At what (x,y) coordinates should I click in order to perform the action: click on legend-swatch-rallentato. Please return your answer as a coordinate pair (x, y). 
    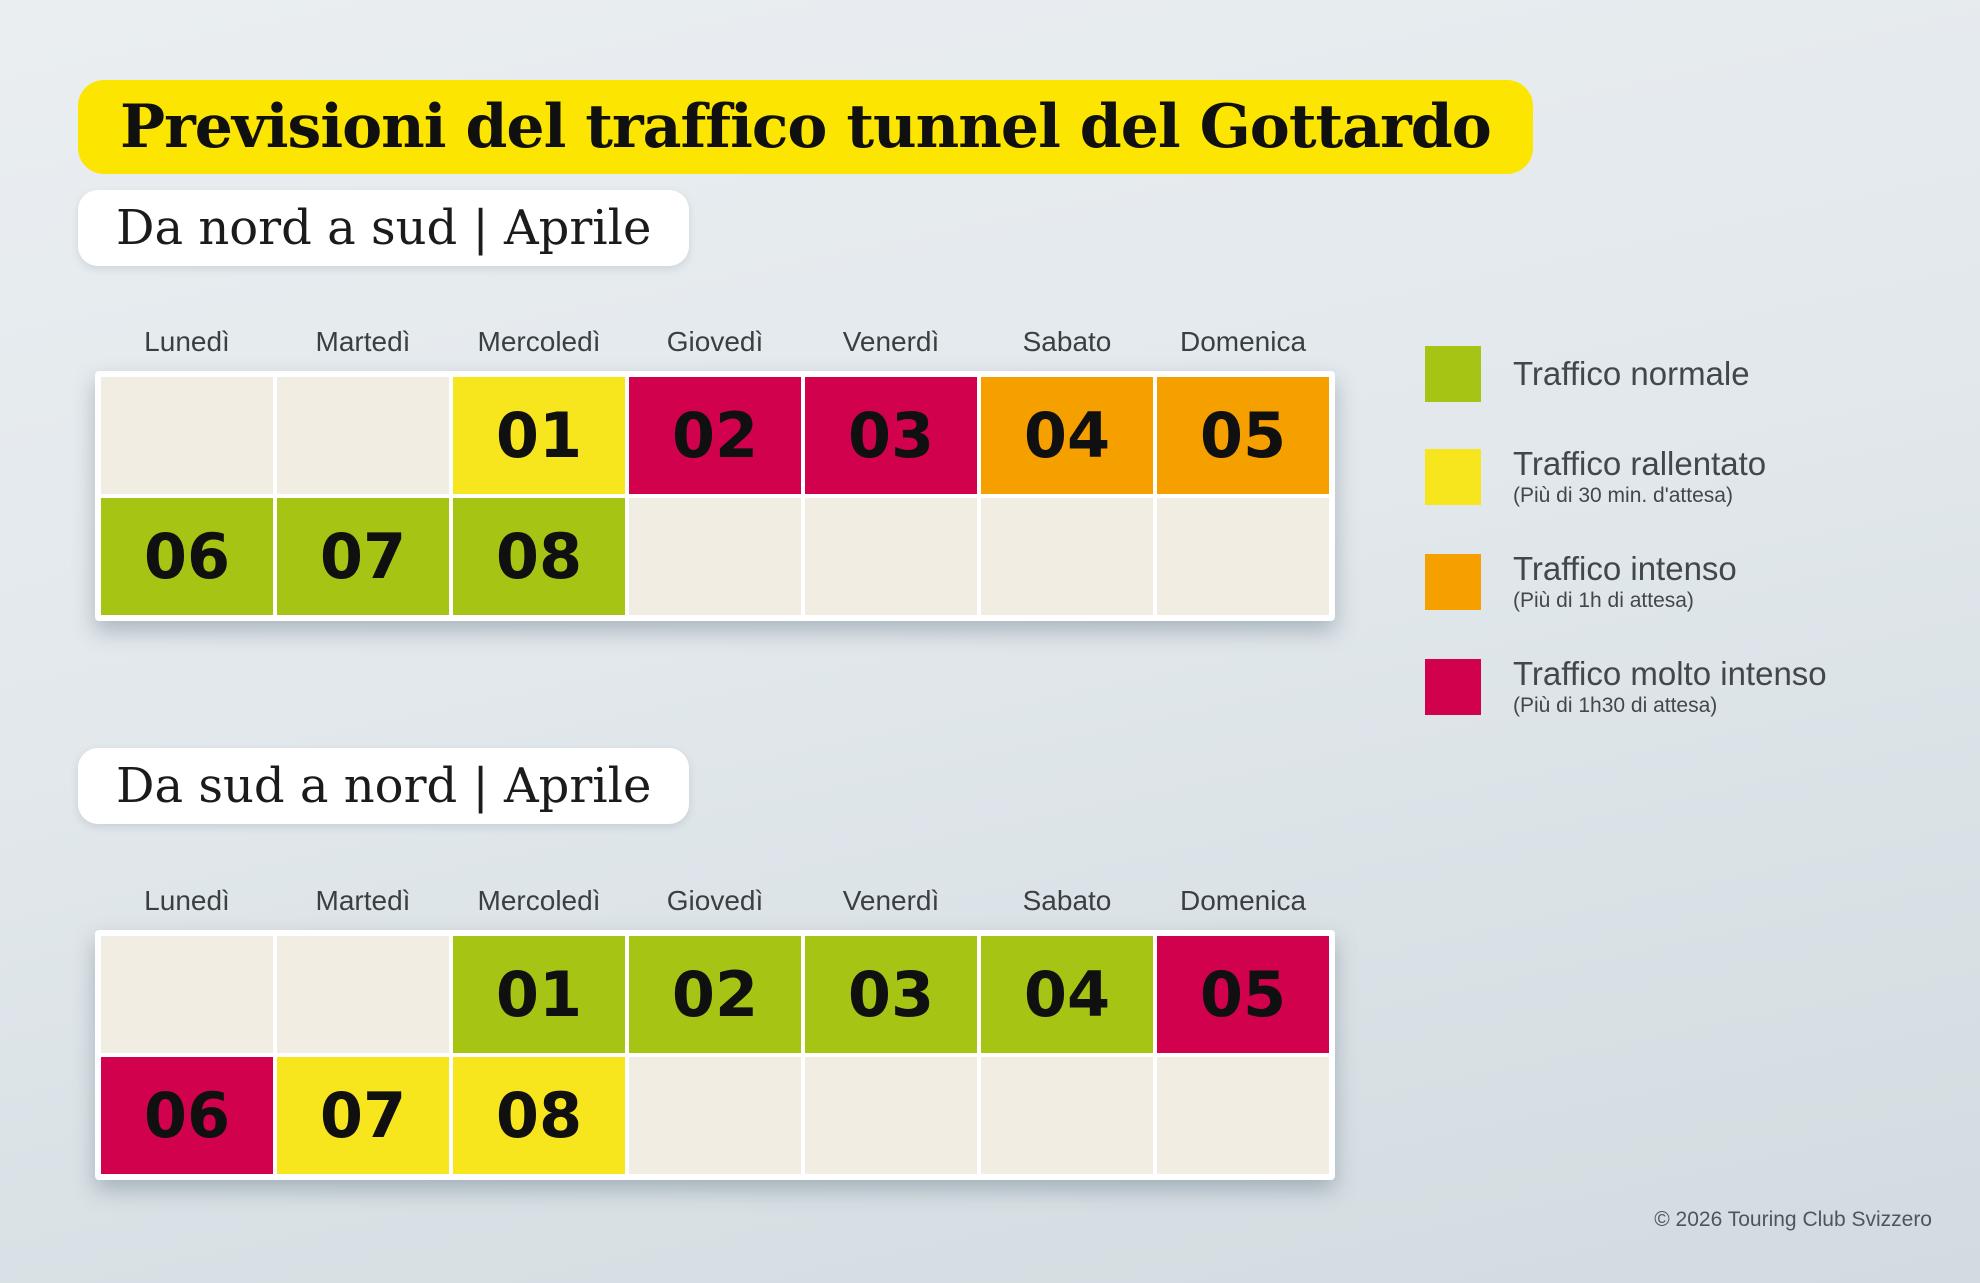
    Looking at the image, I should click on (1453, 476).